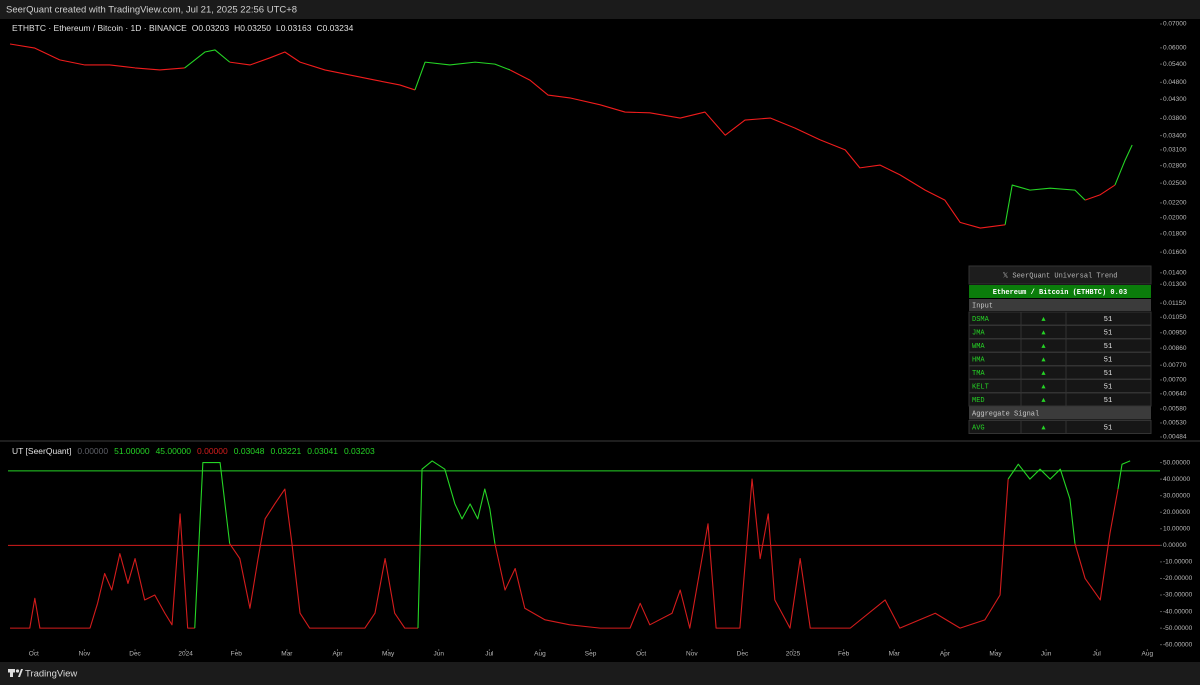  Describe the element at coordinates (1175, 423) in the screenshot. I see `y-tick-label: 0.00530` at that location.